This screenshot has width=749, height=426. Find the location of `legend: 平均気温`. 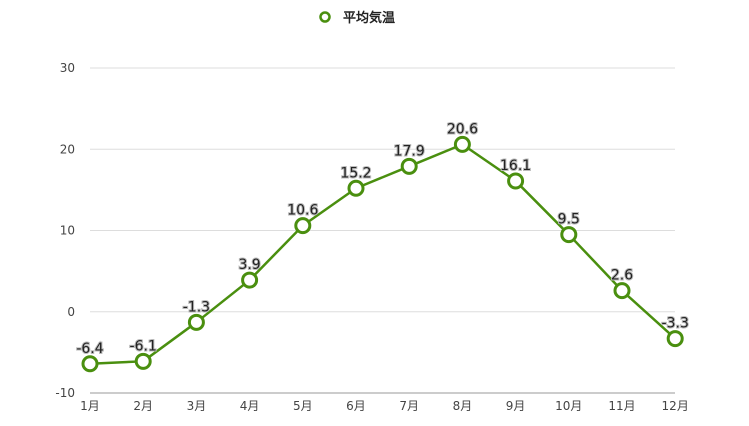

legend: 平均気温 is located at coordinates (357, 18).